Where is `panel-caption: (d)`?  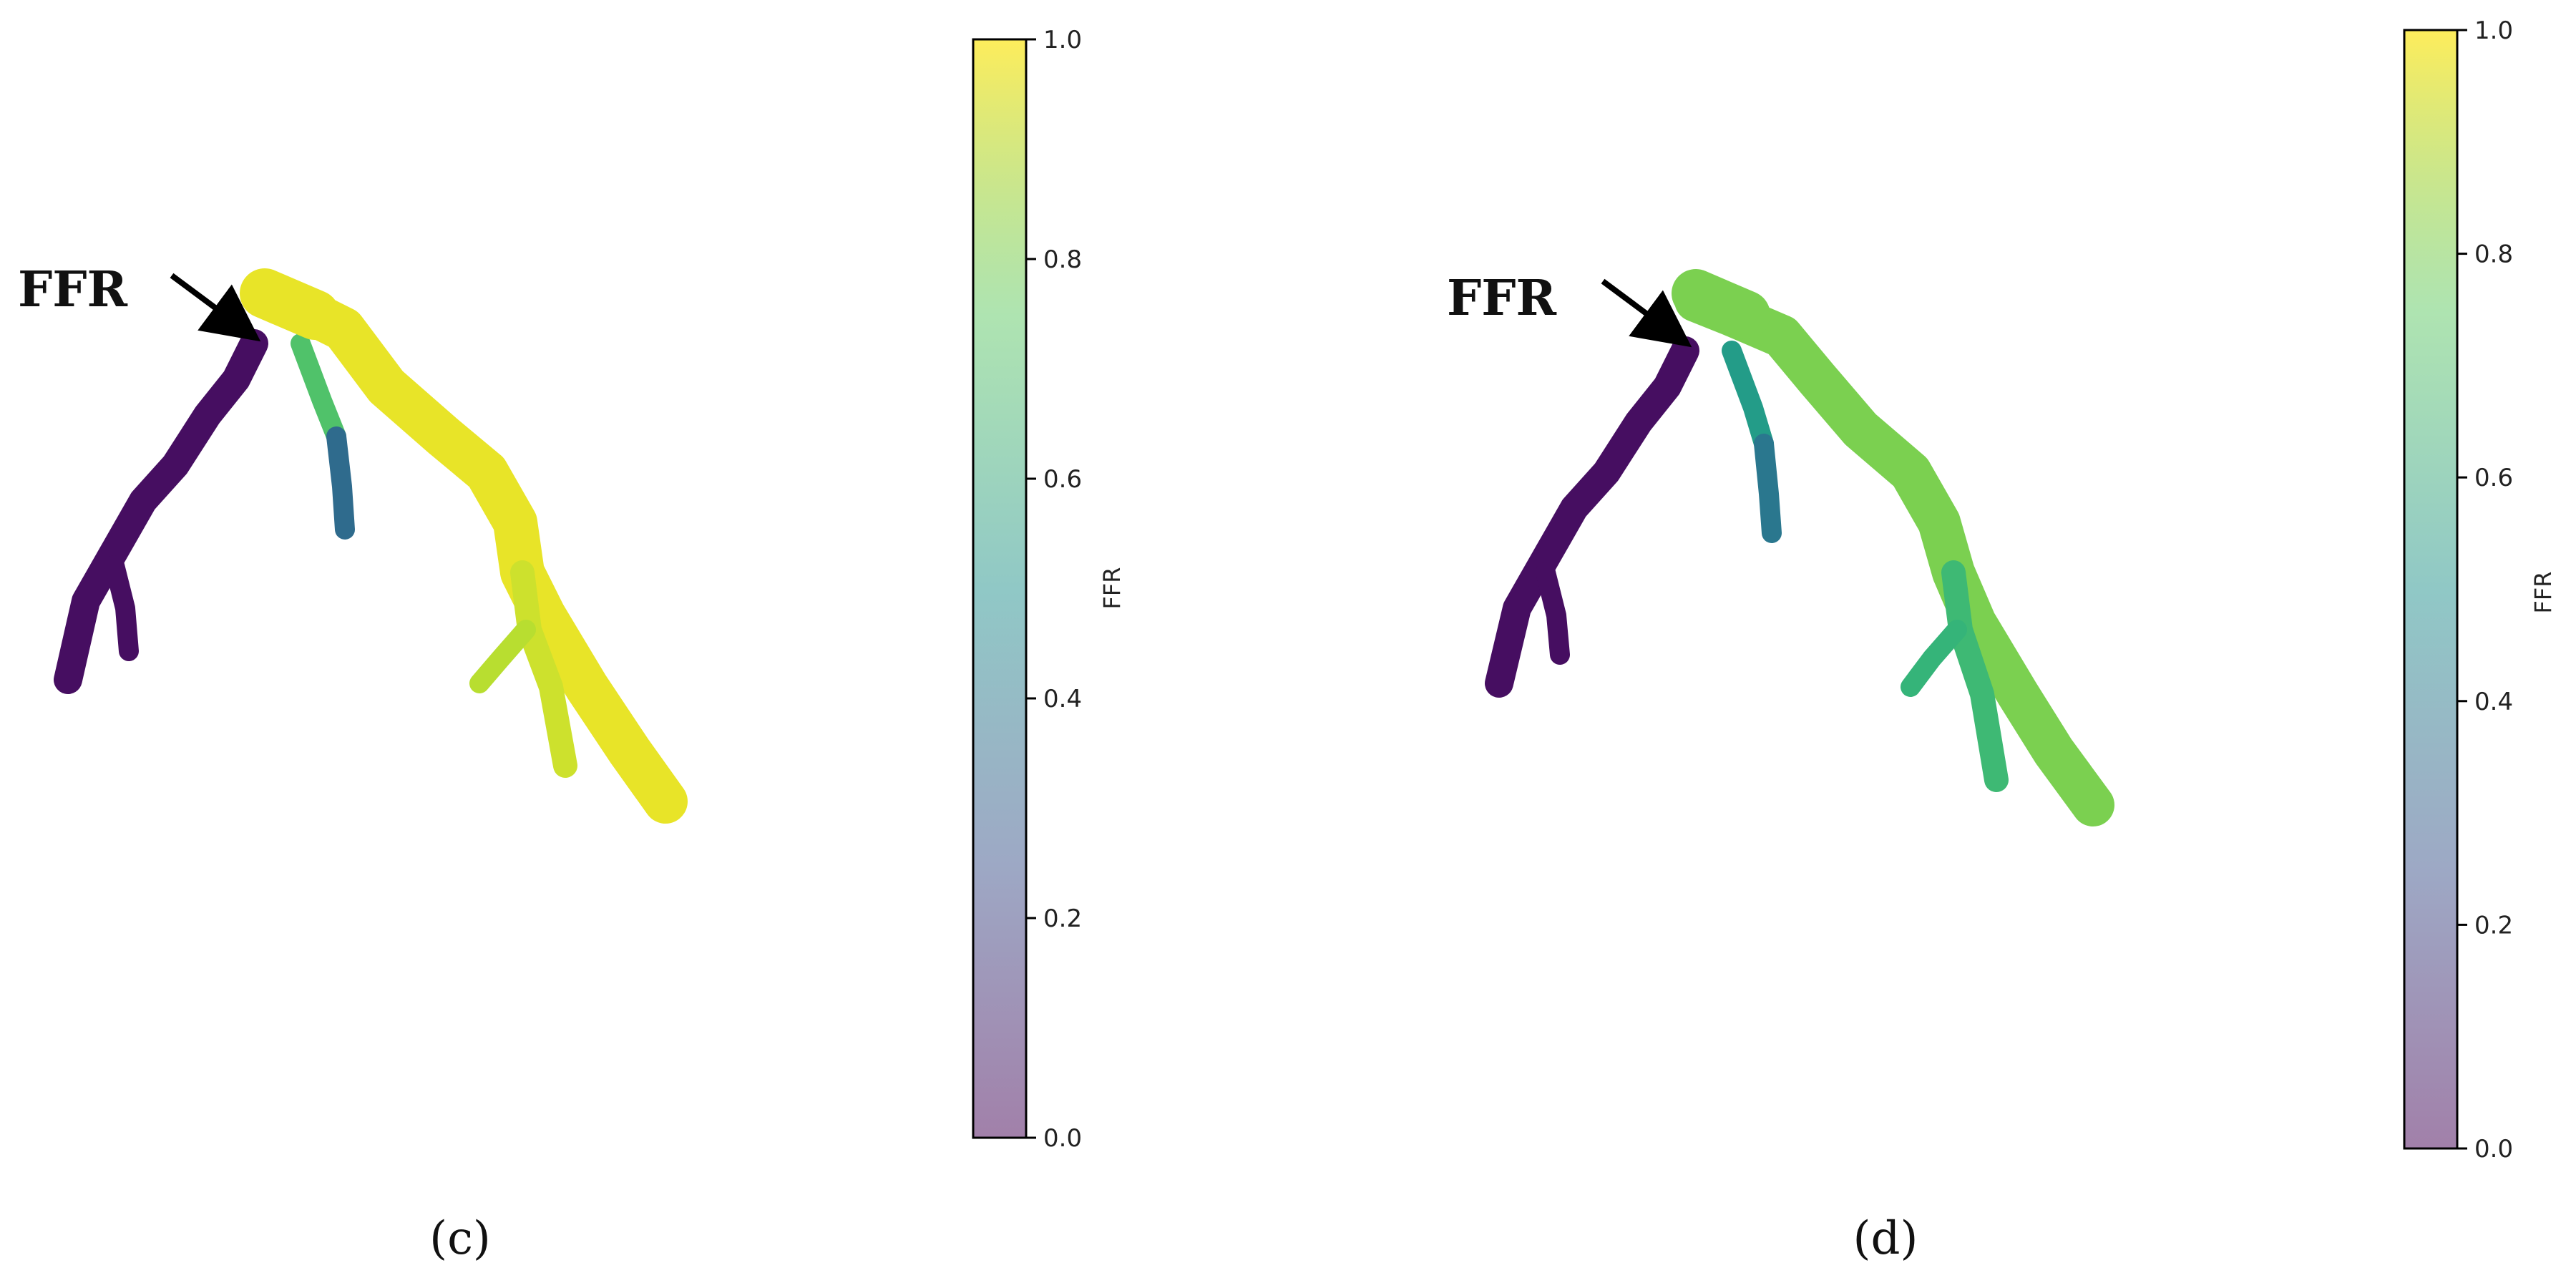
panel-caption: (d) is located at coordinates (1885, 1238).